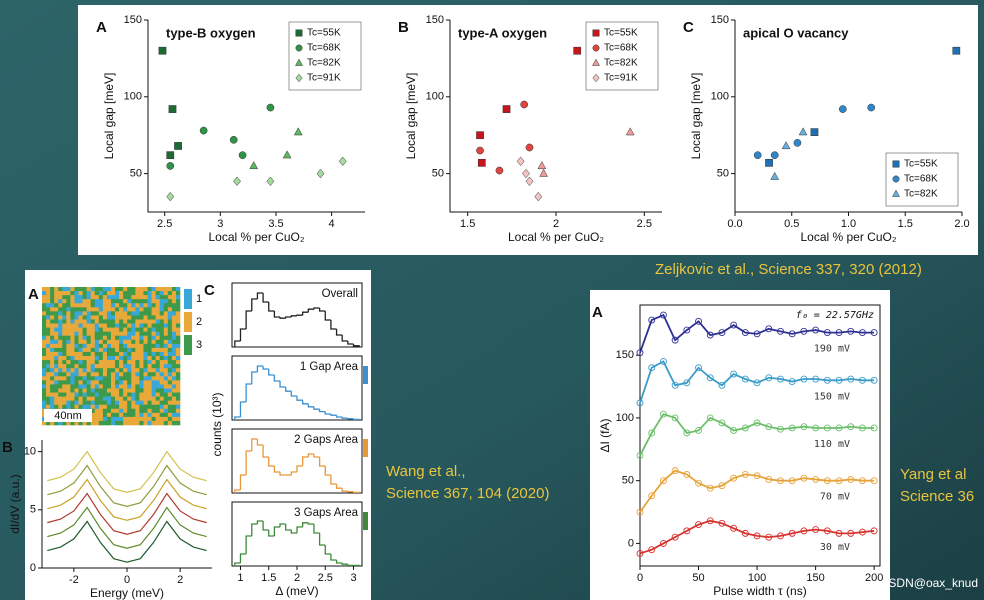 Image resolution: width=984 pixels, height=600 pixels. Describe the element at coordinates (425, 471) in the screenshot. I see `citation: Wang et al.,` at that location.